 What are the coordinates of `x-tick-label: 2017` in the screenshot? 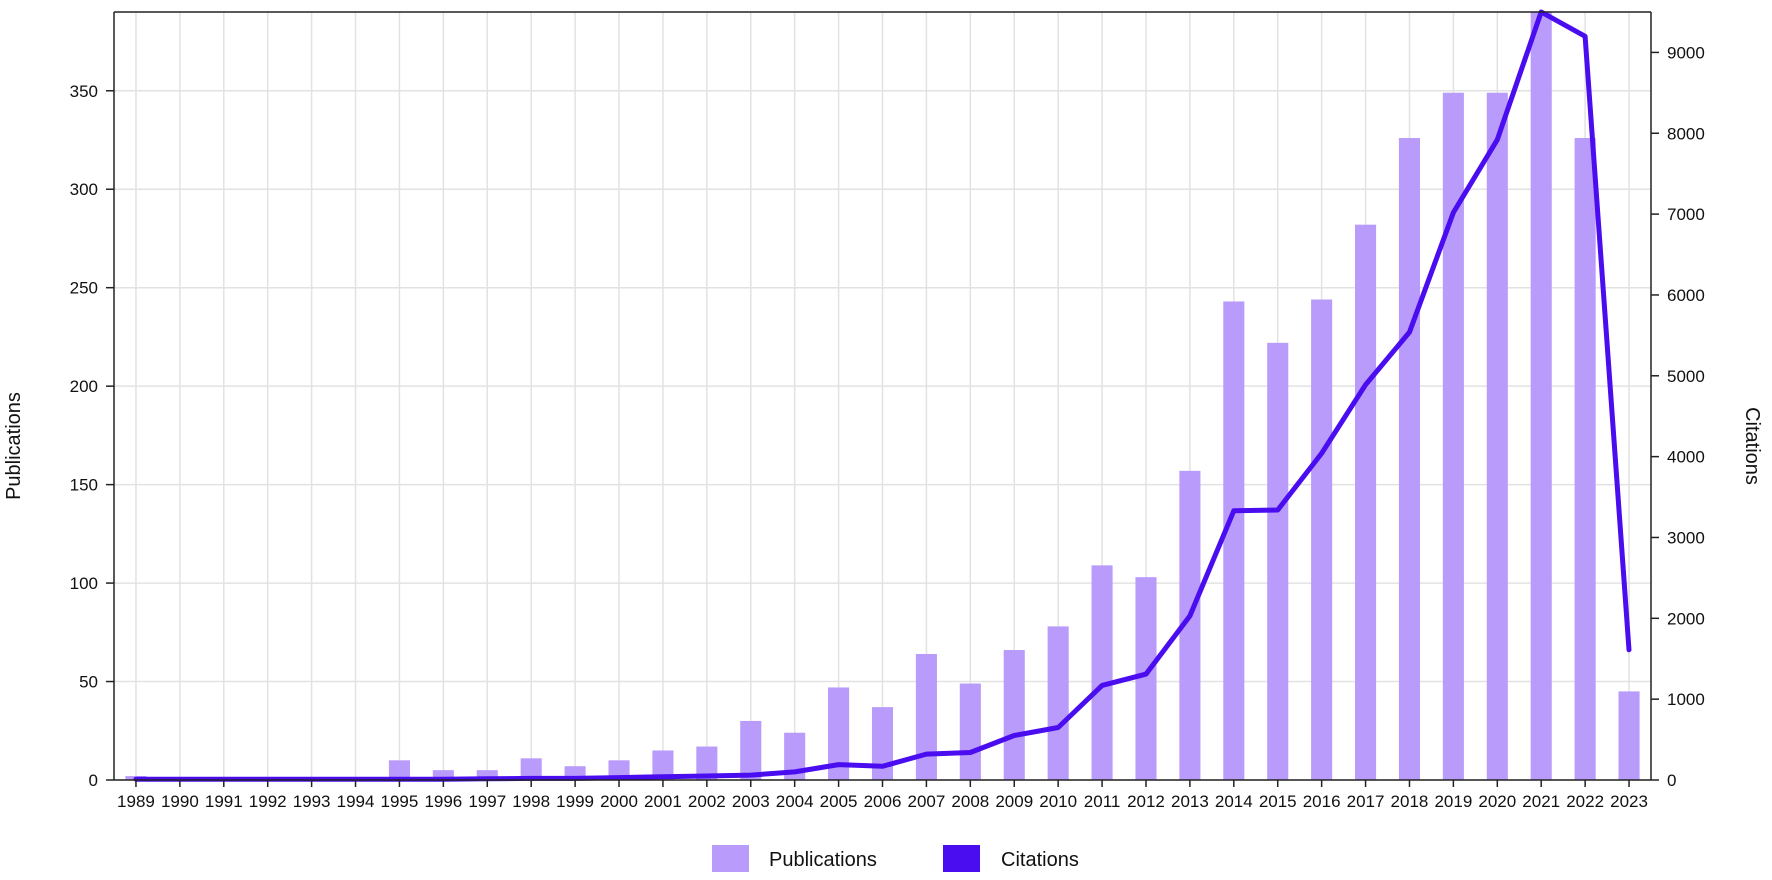 It's located at (1366, 801).